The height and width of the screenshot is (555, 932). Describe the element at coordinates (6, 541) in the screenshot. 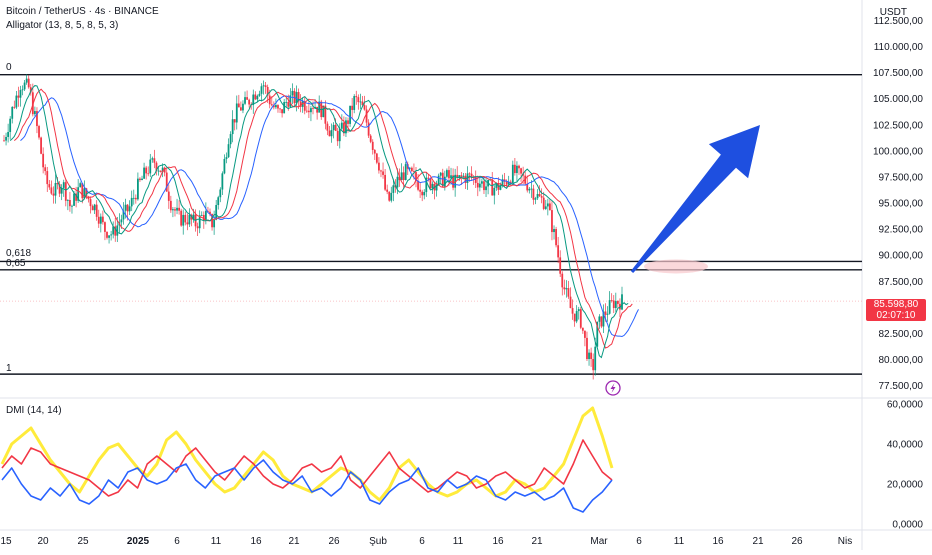

I see `time-tick-label: 15` at that location.